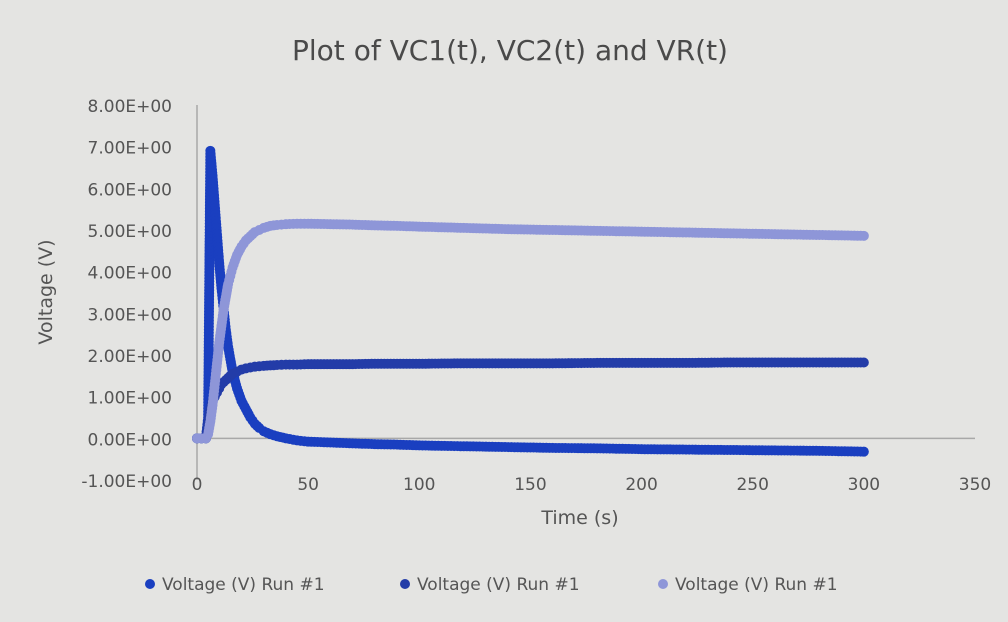  Describe the element at coordinates (130, 232) in the screenshot. I see `y-tick-label: 5.00E+00` at that location.